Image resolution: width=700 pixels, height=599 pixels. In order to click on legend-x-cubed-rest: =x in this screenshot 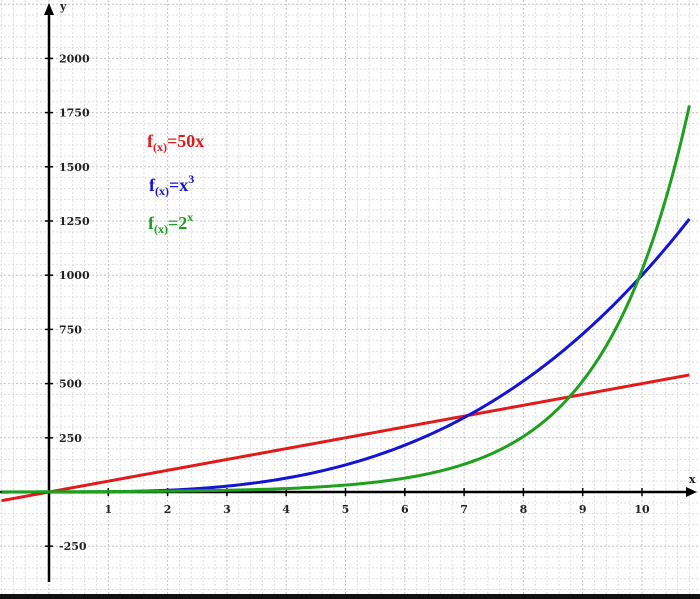, I will do `click(179, 185)`.